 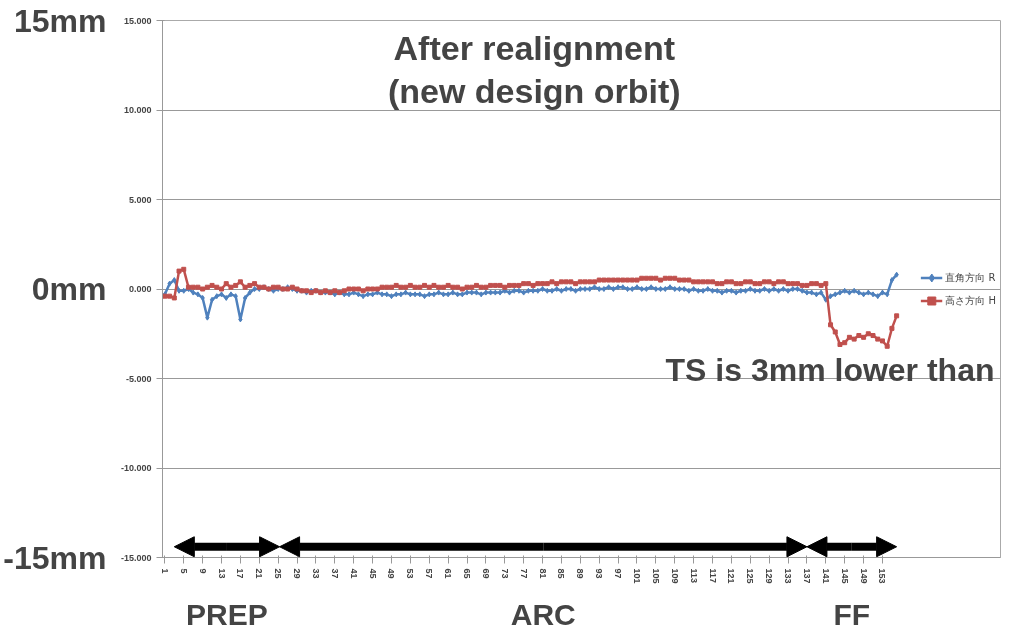 I want to click on x-tick-label: 109, so click(x=674, y=576).